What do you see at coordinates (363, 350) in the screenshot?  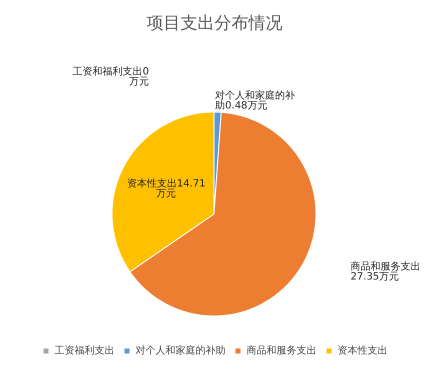 I see `legend-label: 资本性支出` at bounding box center [363, 350].